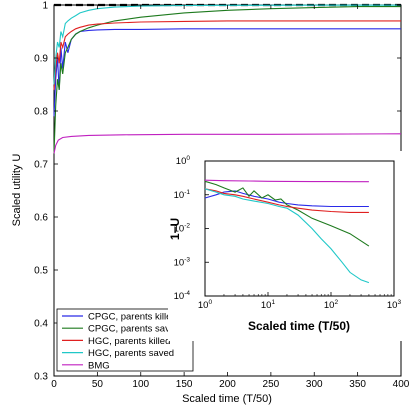 This screenshot has height=417, width=415. I want to click on legend-label-hgc-parents-saved: HGC, parents saved, so click(131, 353).